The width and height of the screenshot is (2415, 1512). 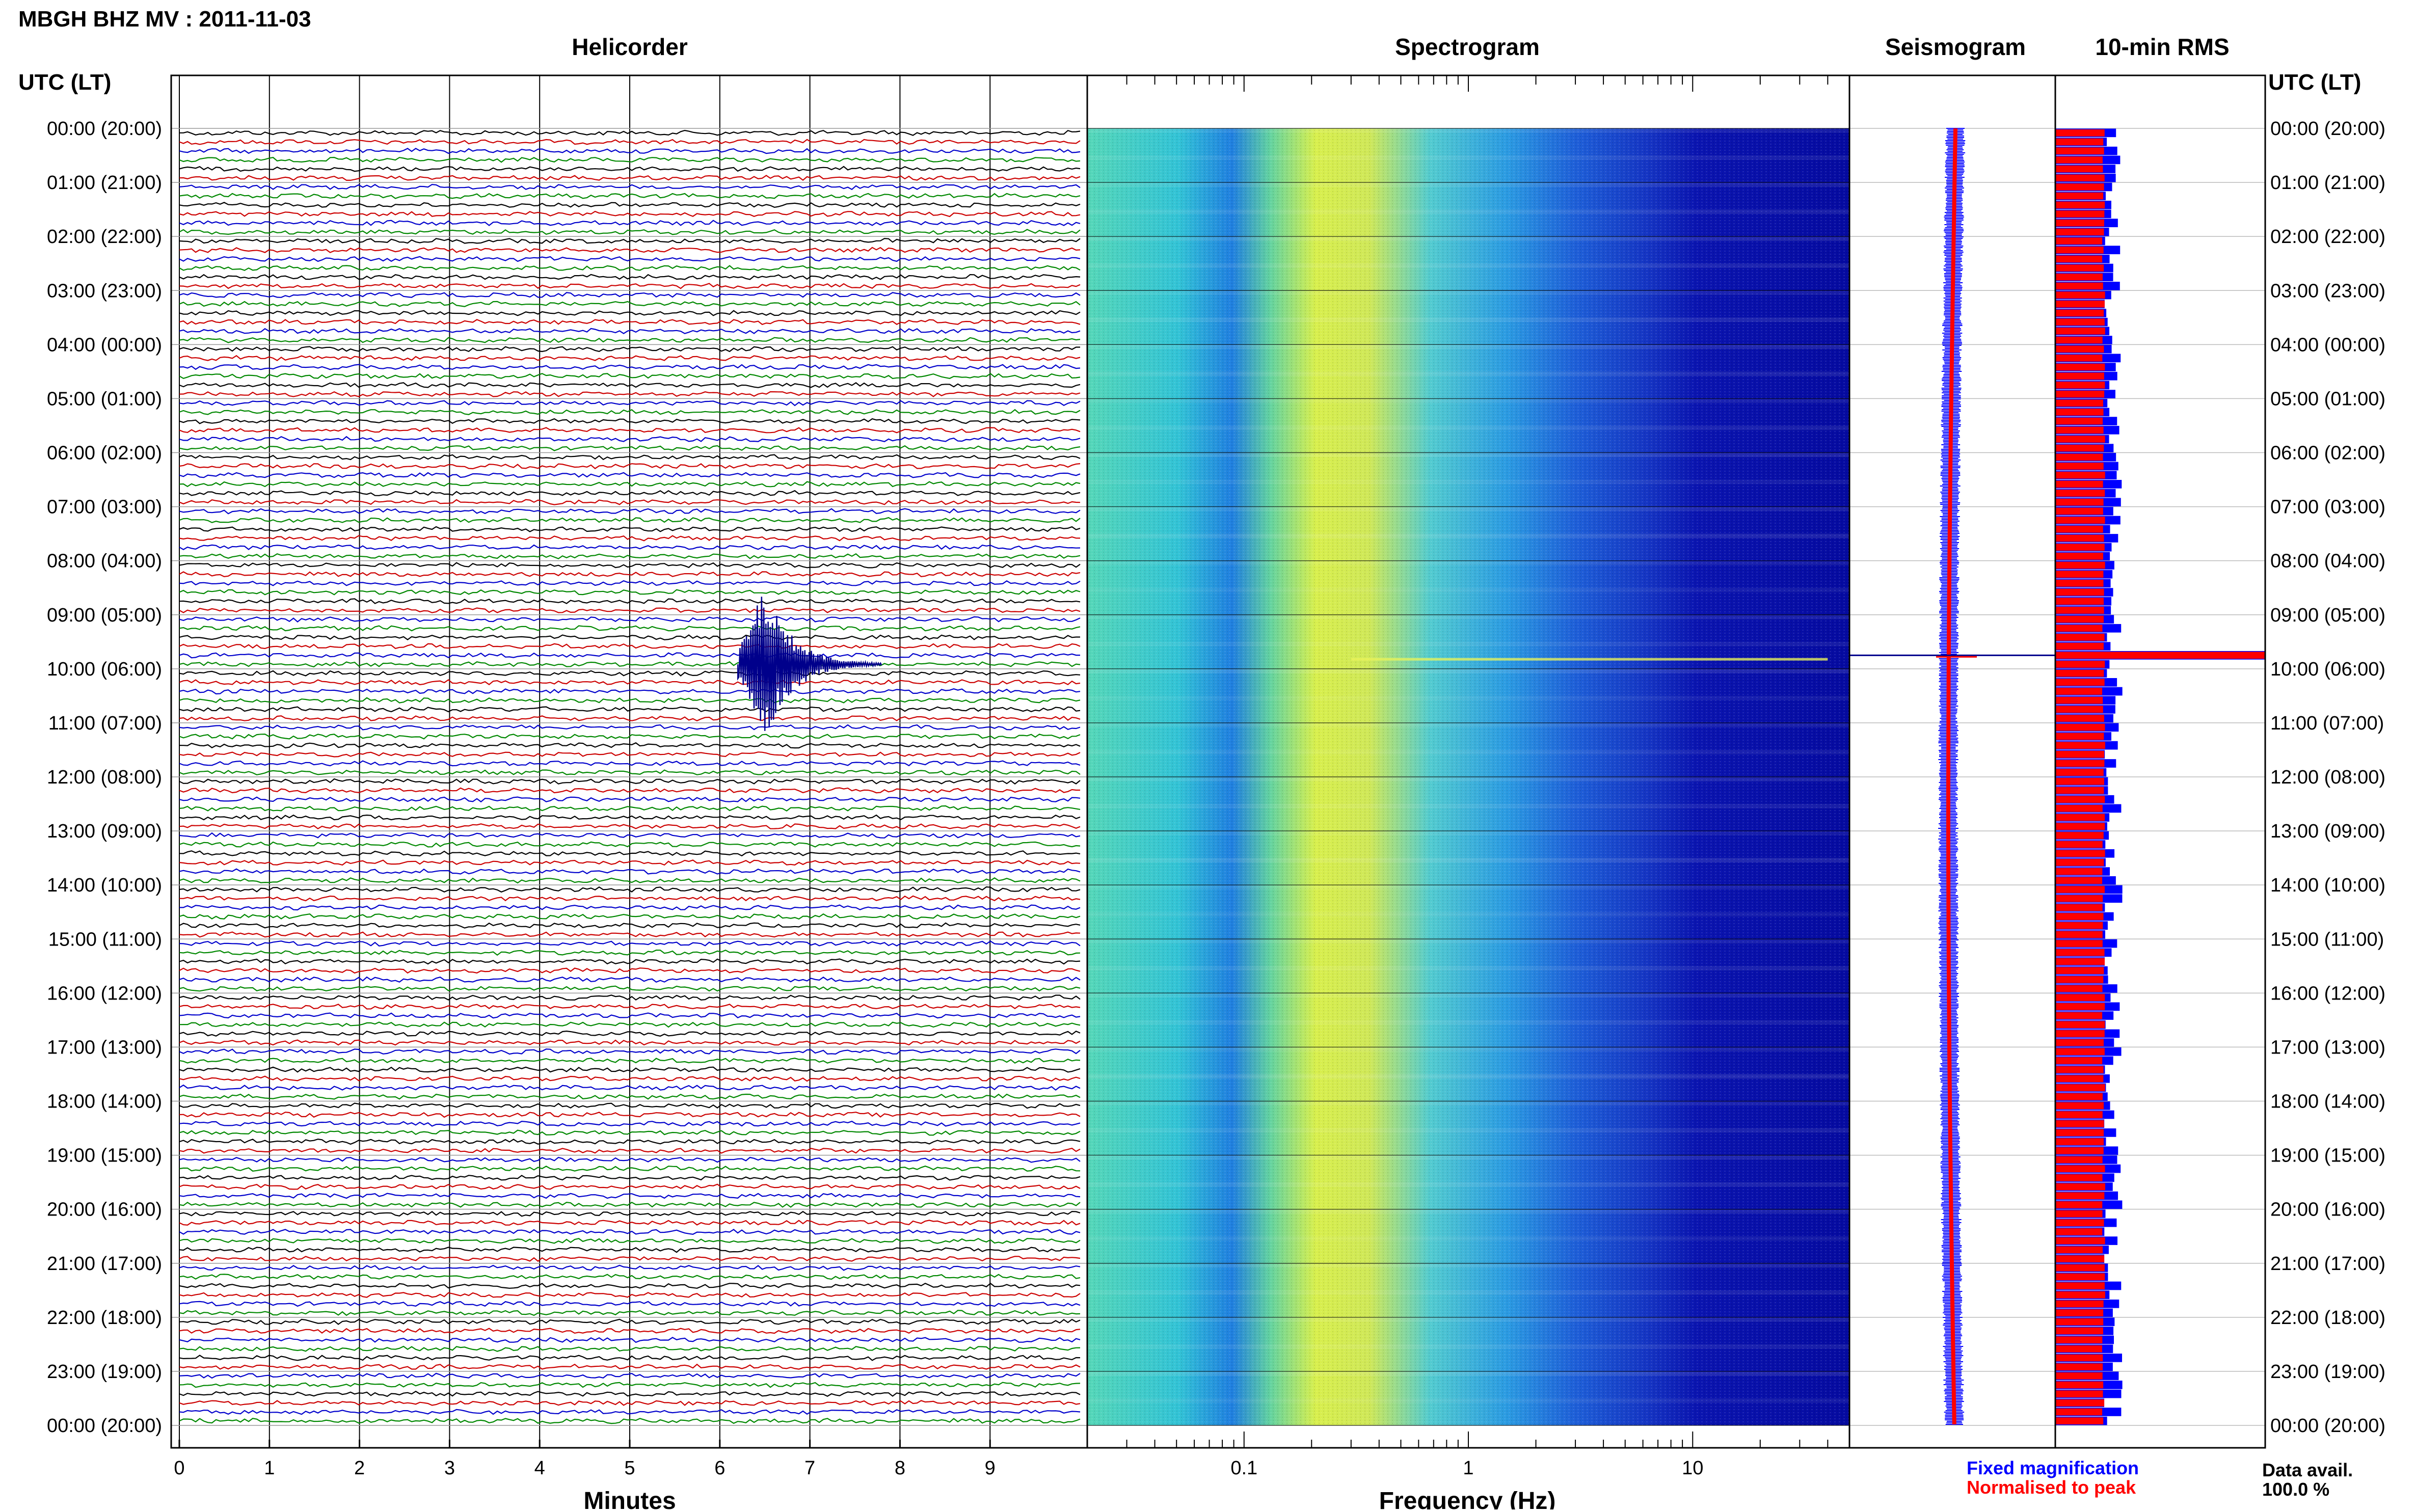 I want to click on time-label-right: 06:00 (02:00), so click(x=2327, y=453).